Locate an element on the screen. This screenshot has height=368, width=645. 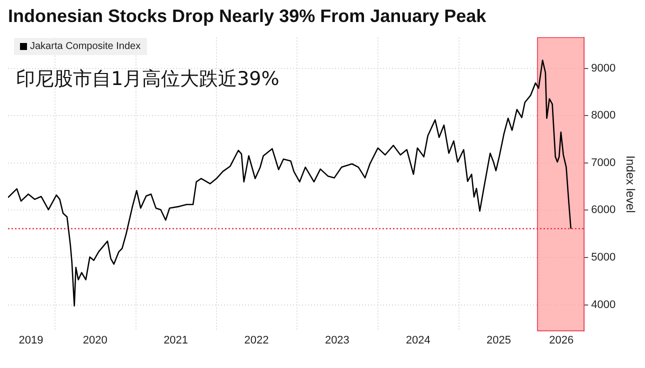
x-tick-label: 2019 is located at coordinates (31, 340).